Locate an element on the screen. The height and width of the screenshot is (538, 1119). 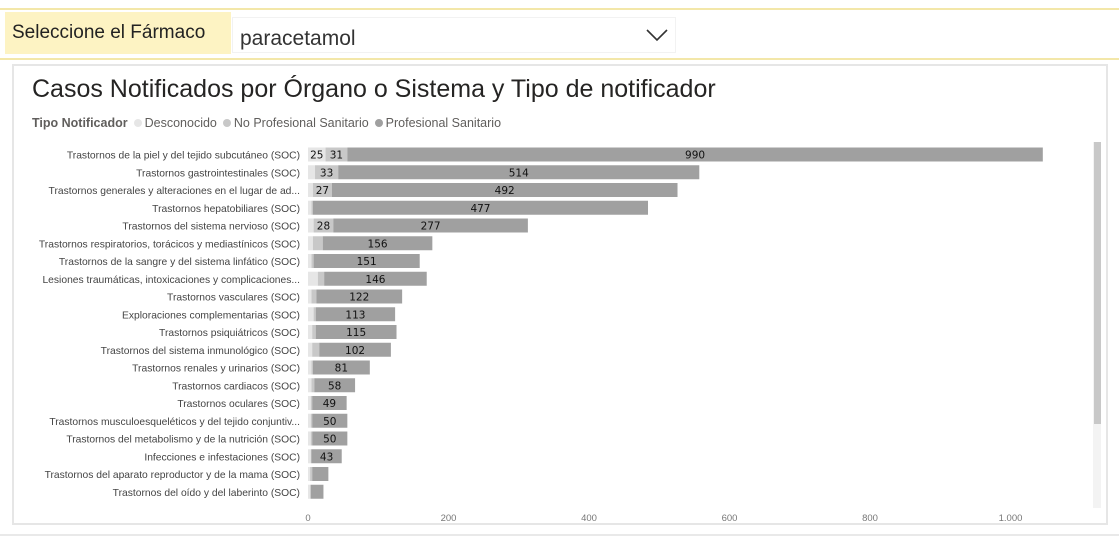
data-label: 33 is located at coordinates (326, 173).